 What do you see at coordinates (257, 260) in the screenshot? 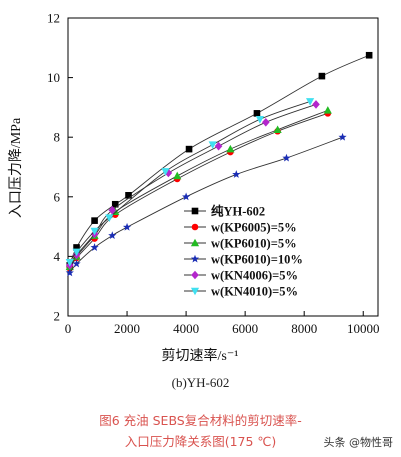
I see `legend-label-3: w(KP6010)=10%` at bounding box center [257, 260].